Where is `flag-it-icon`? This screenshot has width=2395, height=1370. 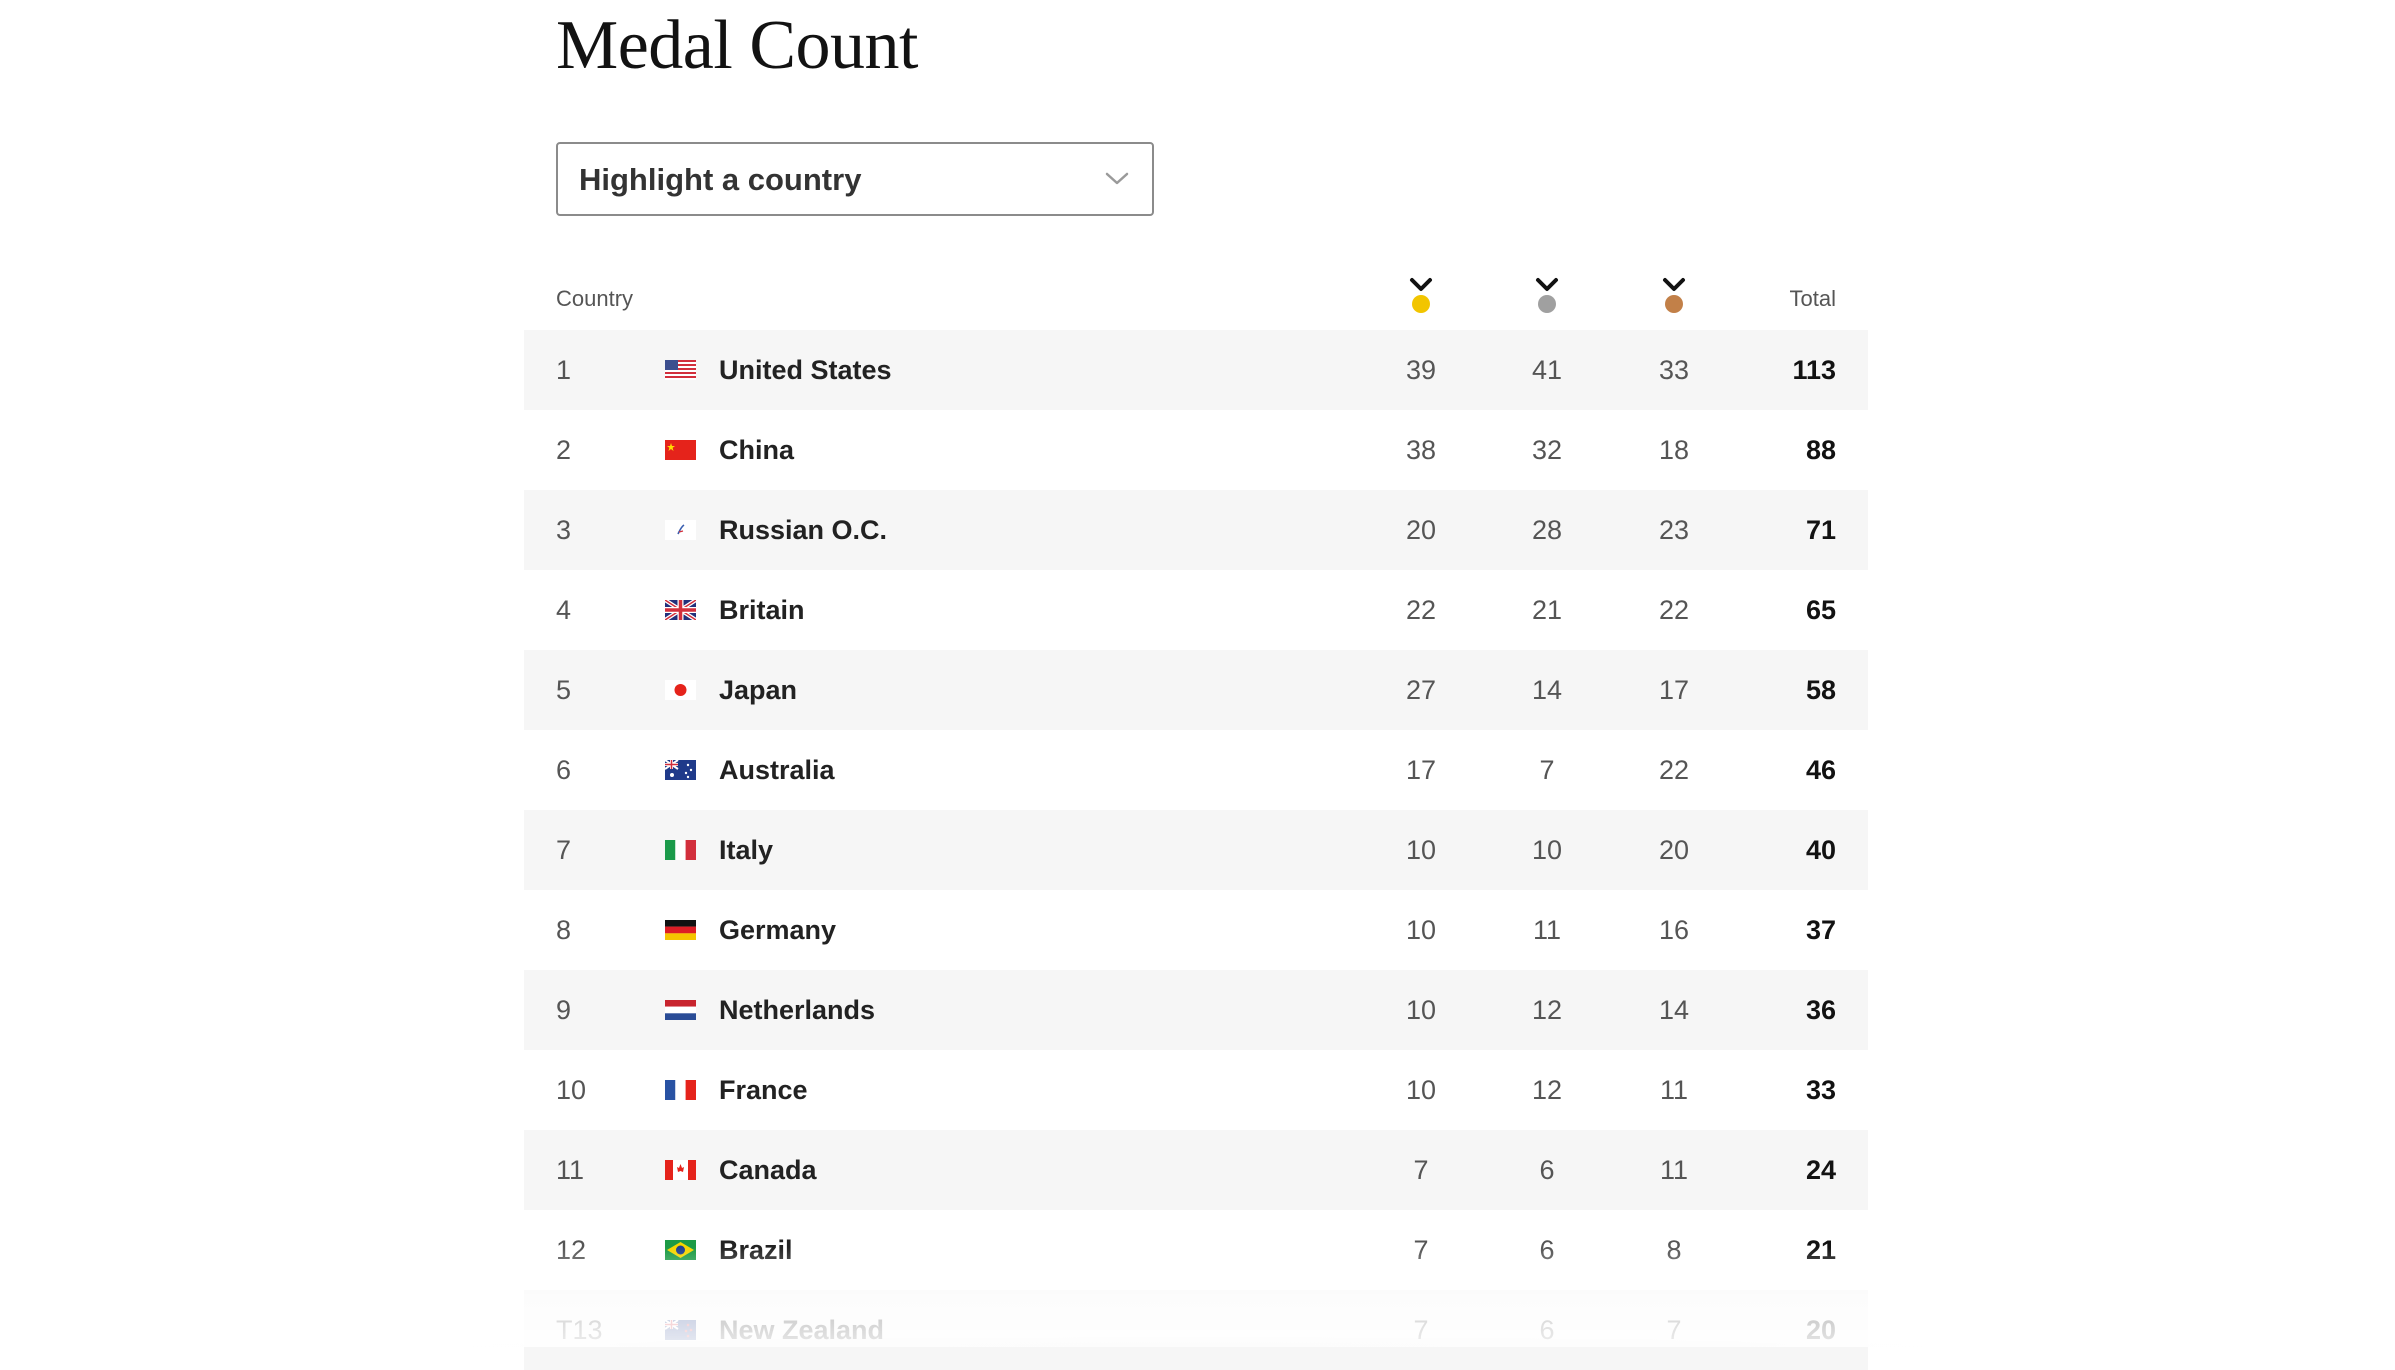
flag-it-icon is located at coordinates (680, 850).